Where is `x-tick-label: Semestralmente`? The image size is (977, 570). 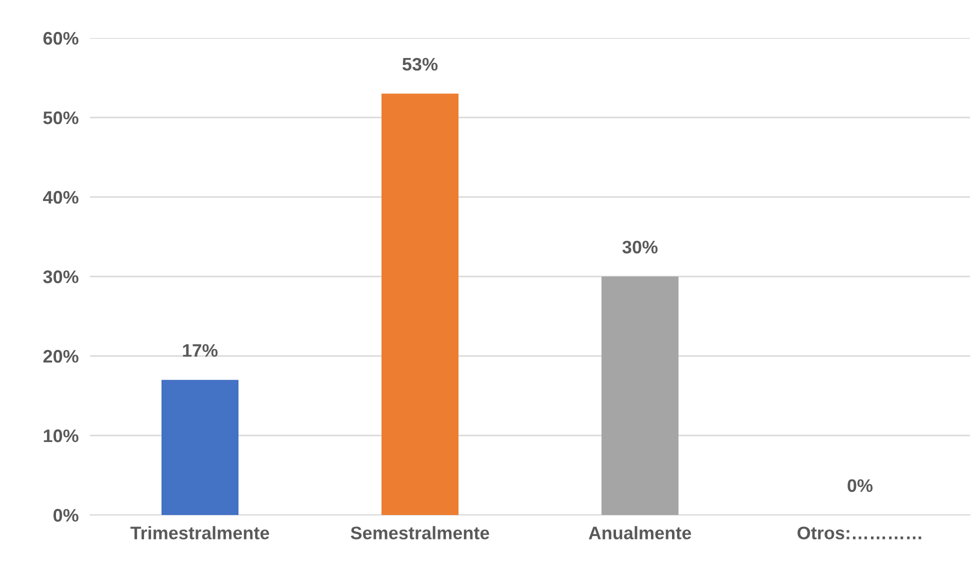
x-tick-label: Semestralmente is located at coordinates (420, 533).